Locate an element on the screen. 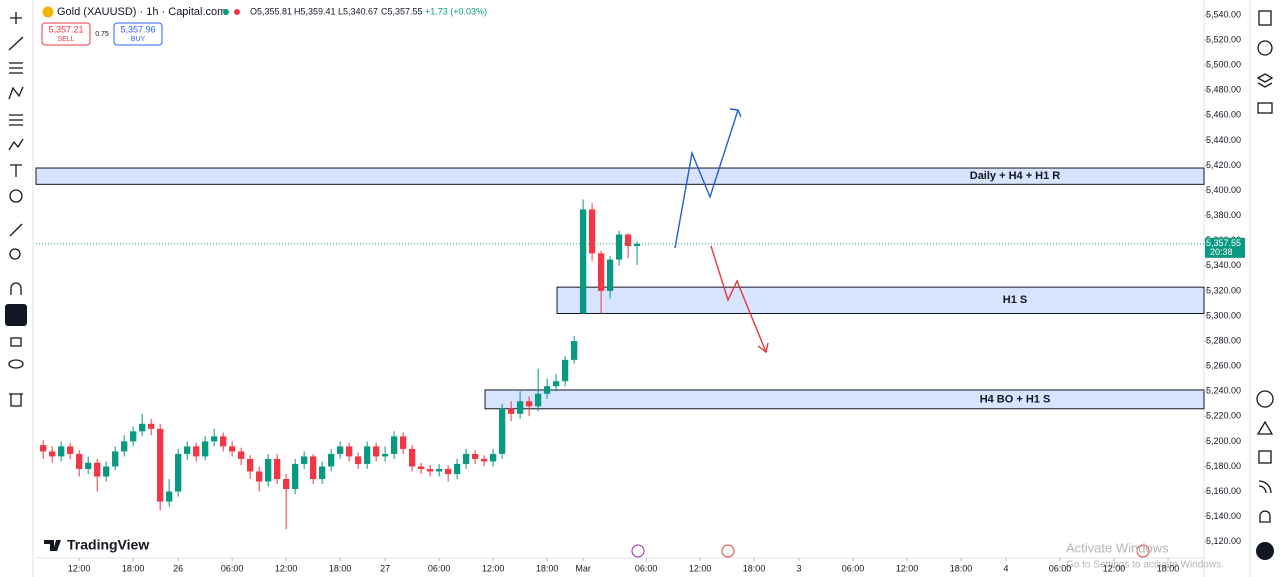  crosshair-tool is located at coordinates (16, 18).